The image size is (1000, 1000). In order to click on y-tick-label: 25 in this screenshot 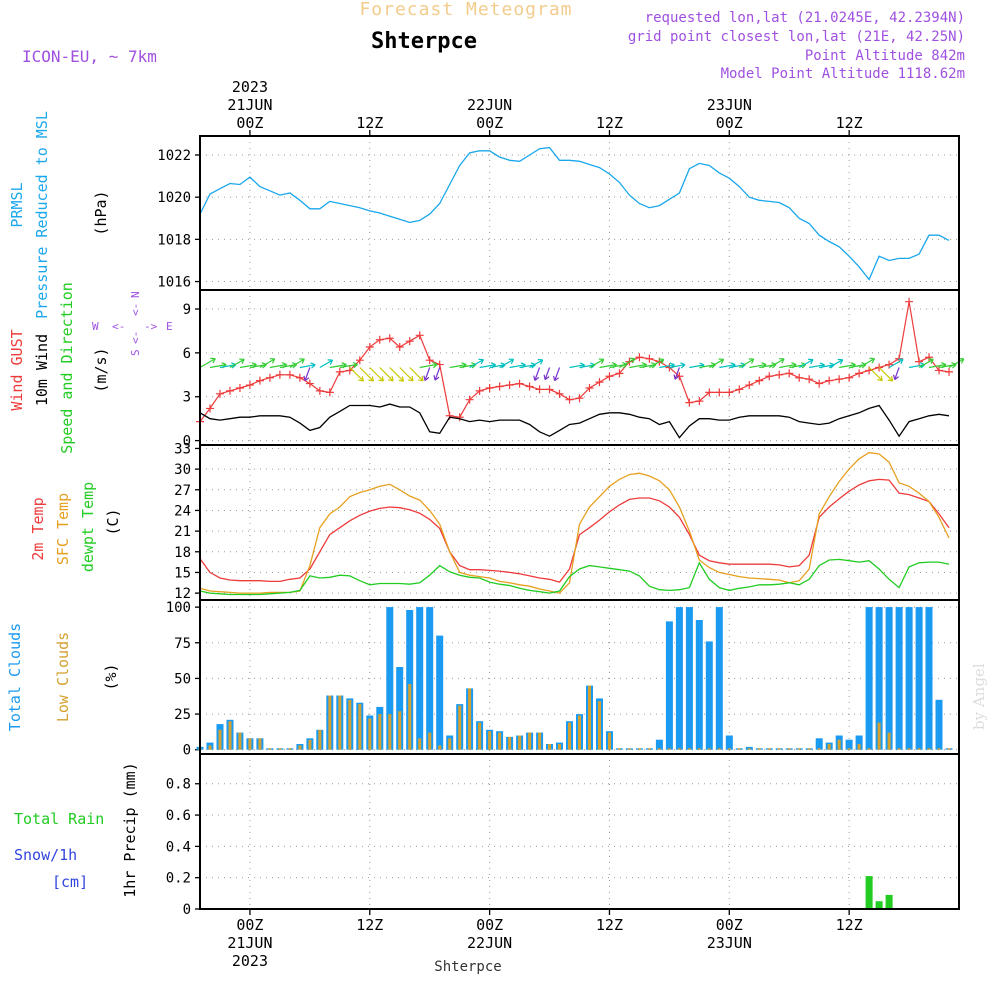, I will do `click(182, 715)`.